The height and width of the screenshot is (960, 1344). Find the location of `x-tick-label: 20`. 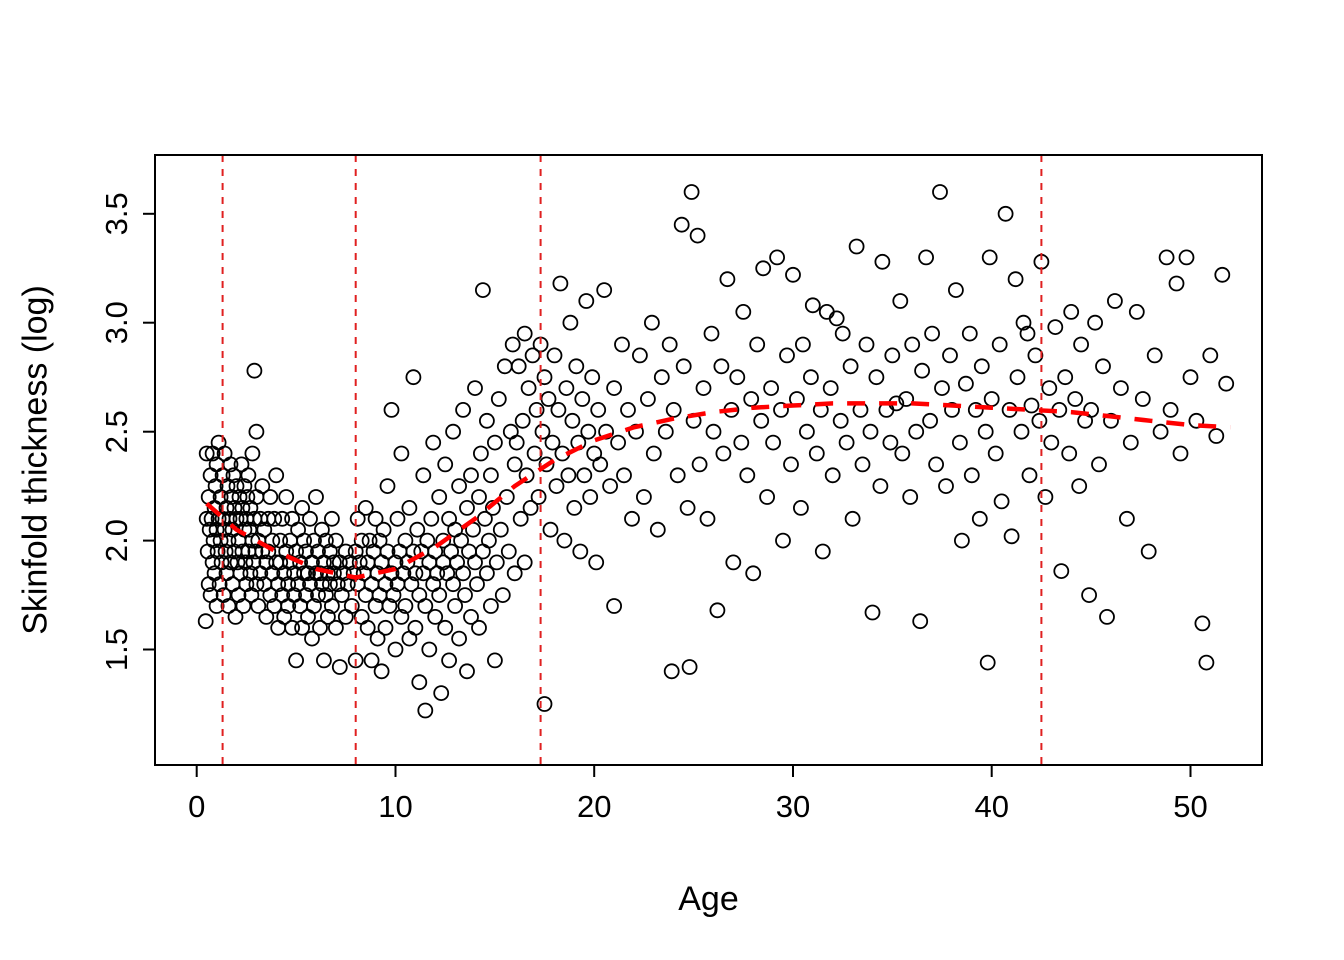

x-tick-label: 20 is located at coordinates (594, 806).